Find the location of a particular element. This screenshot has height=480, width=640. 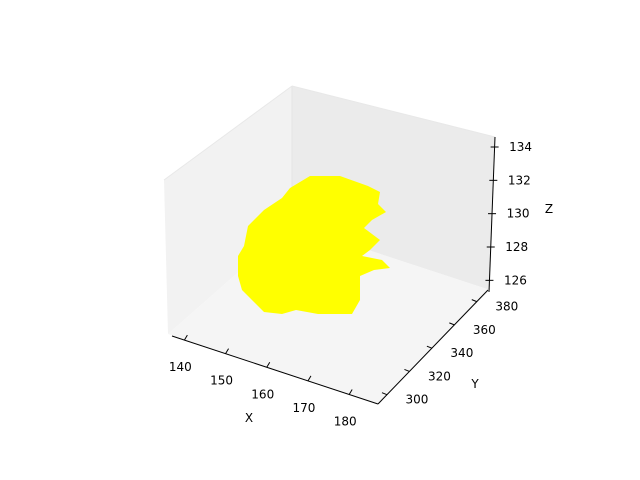

z-tick-label: 126 is located at coordinates (515, 280).